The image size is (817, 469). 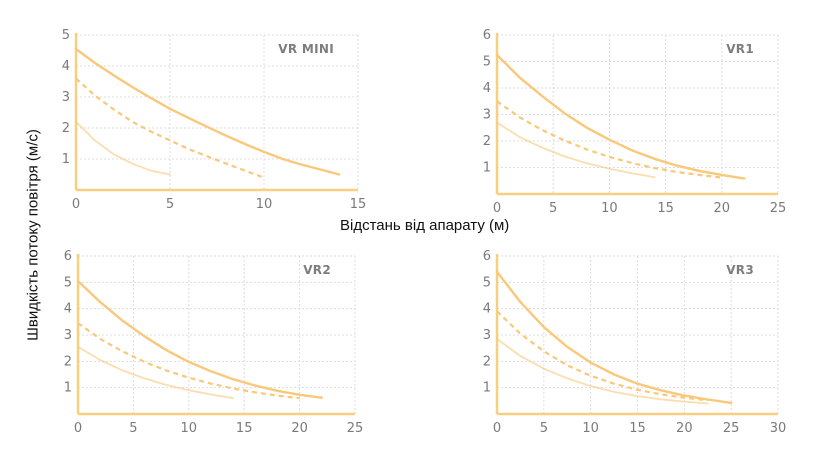 I want to click on chart-panel-3: 1 2 3 4 5 6 0 5 10 15 20 25 VR2, so click(x=214, y=342).